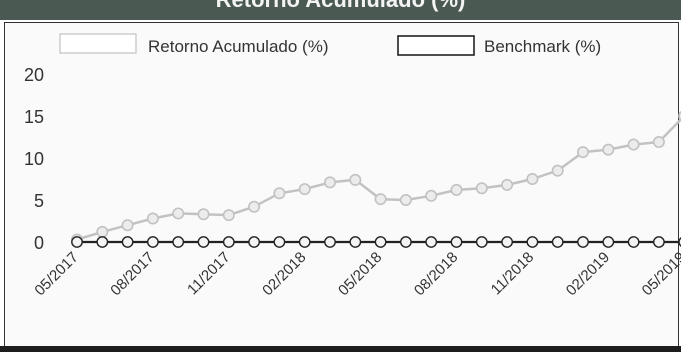  I want to click on legend-label-benchmark: Benchmark (%), so click(542, 46).